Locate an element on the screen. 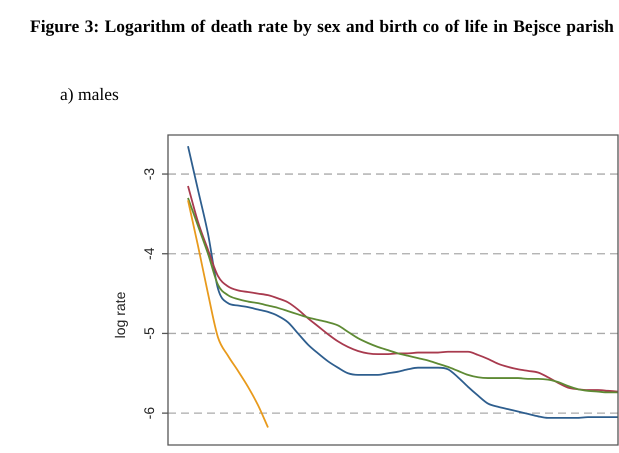 This screenshot has height=453, width=619. y-tick-label: -6 is located at coordinates (148, 413).